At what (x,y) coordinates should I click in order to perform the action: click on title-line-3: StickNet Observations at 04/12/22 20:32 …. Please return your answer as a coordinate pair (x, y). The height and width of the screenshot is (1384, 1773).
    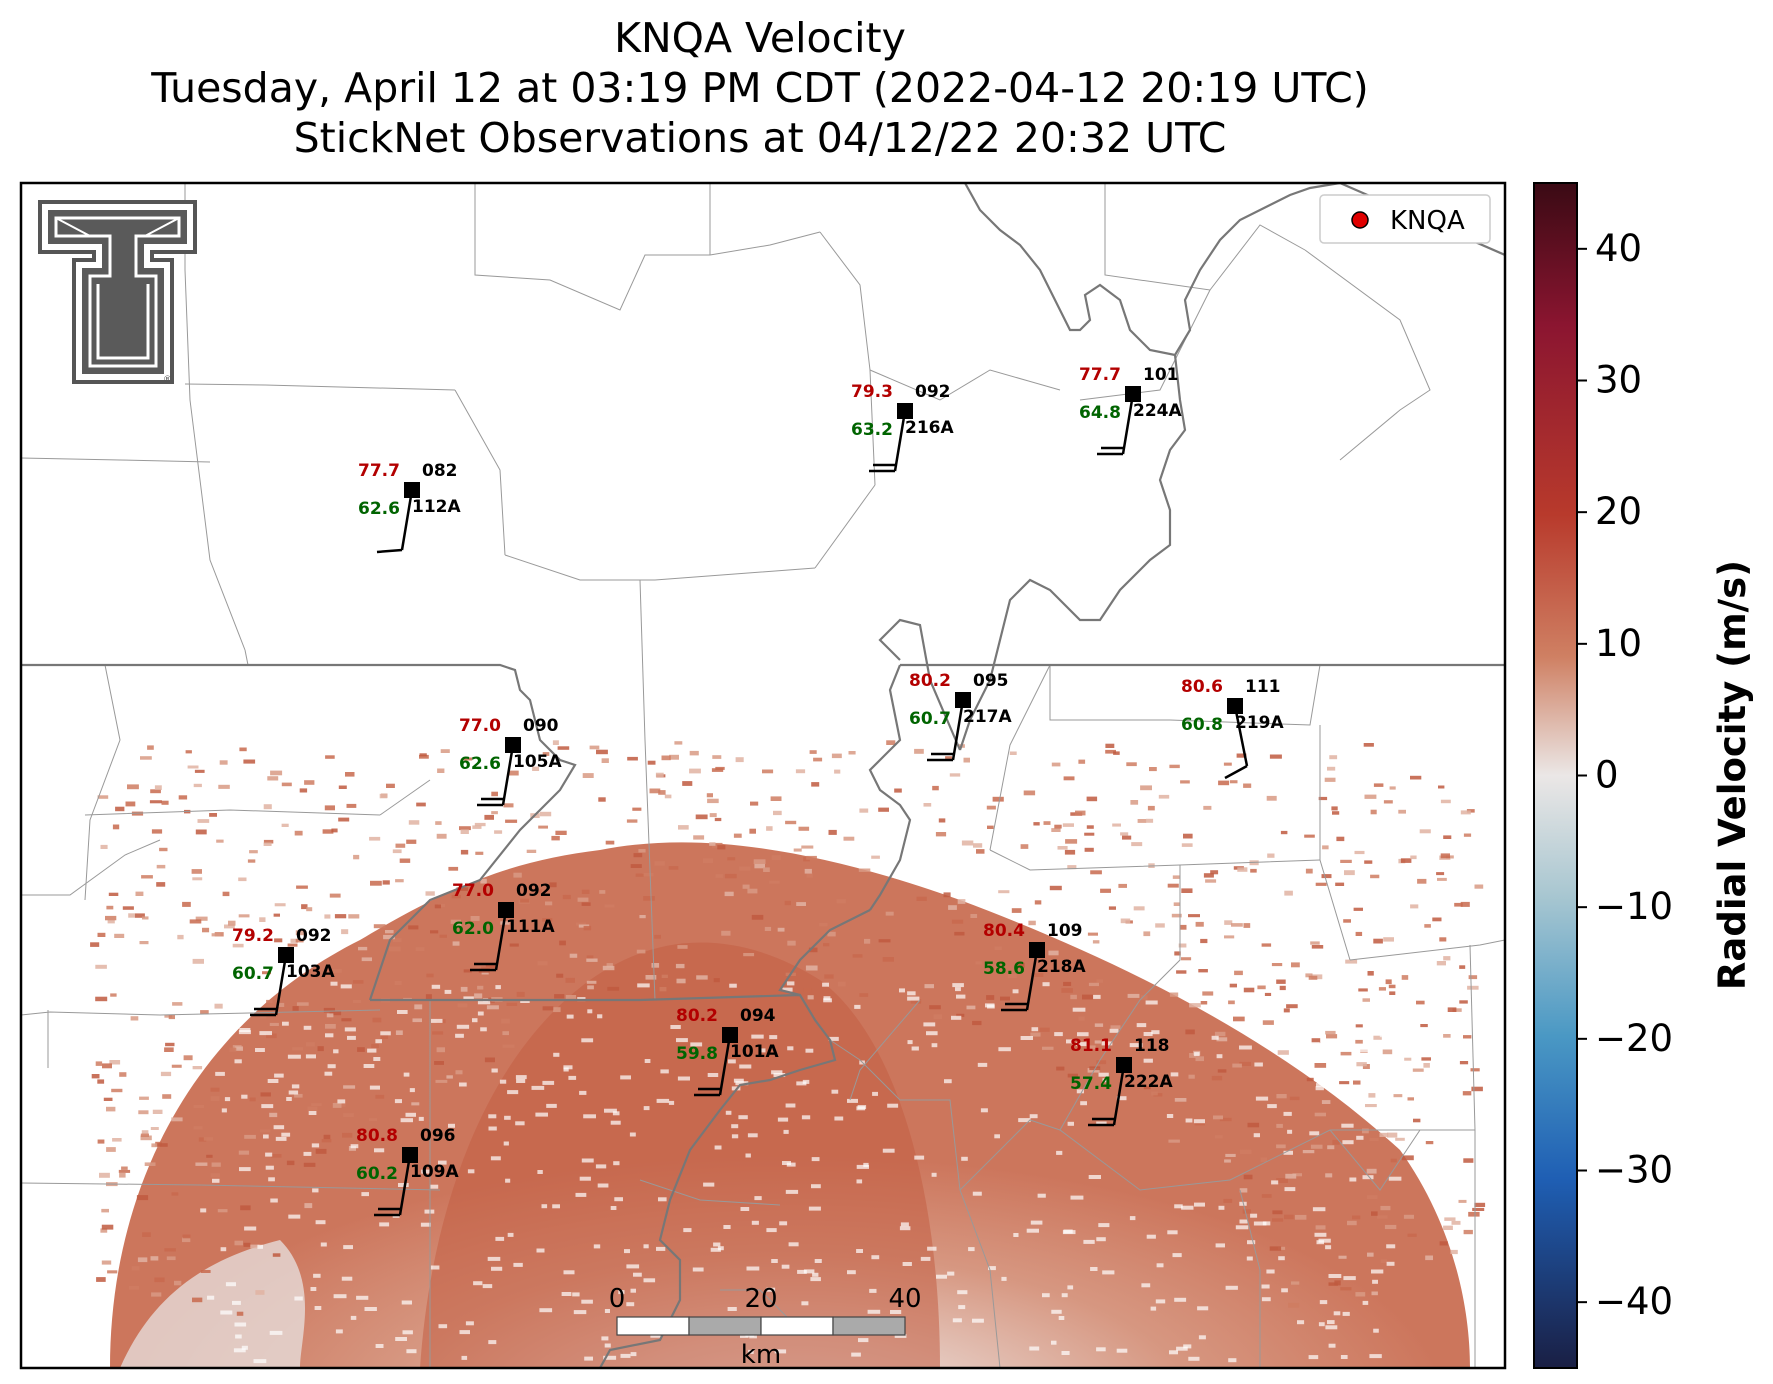
    Looking at the image, I should click on (760, 138).